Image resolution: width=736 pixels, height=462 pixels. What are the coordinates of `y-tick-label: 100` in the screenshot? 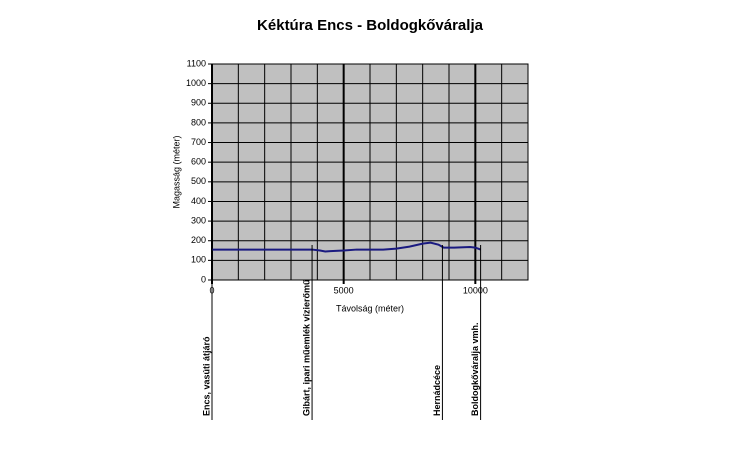 It's located at (198, 260).